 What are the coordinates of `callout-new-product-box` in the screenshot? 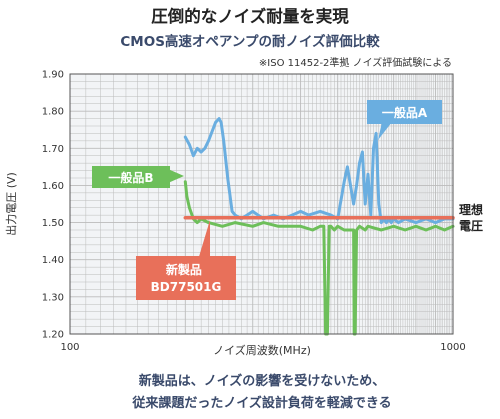 It's located at (186, 278).